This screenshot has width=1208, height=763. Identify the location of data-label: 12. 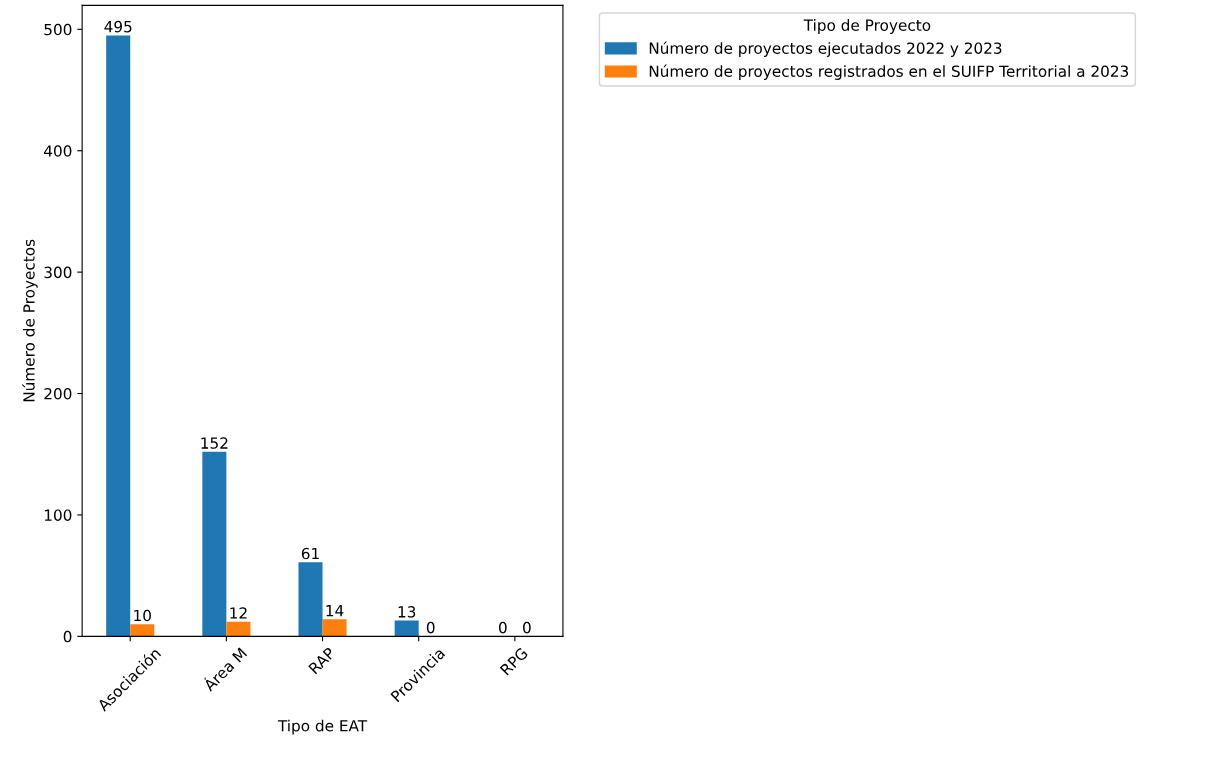
(238, 613).